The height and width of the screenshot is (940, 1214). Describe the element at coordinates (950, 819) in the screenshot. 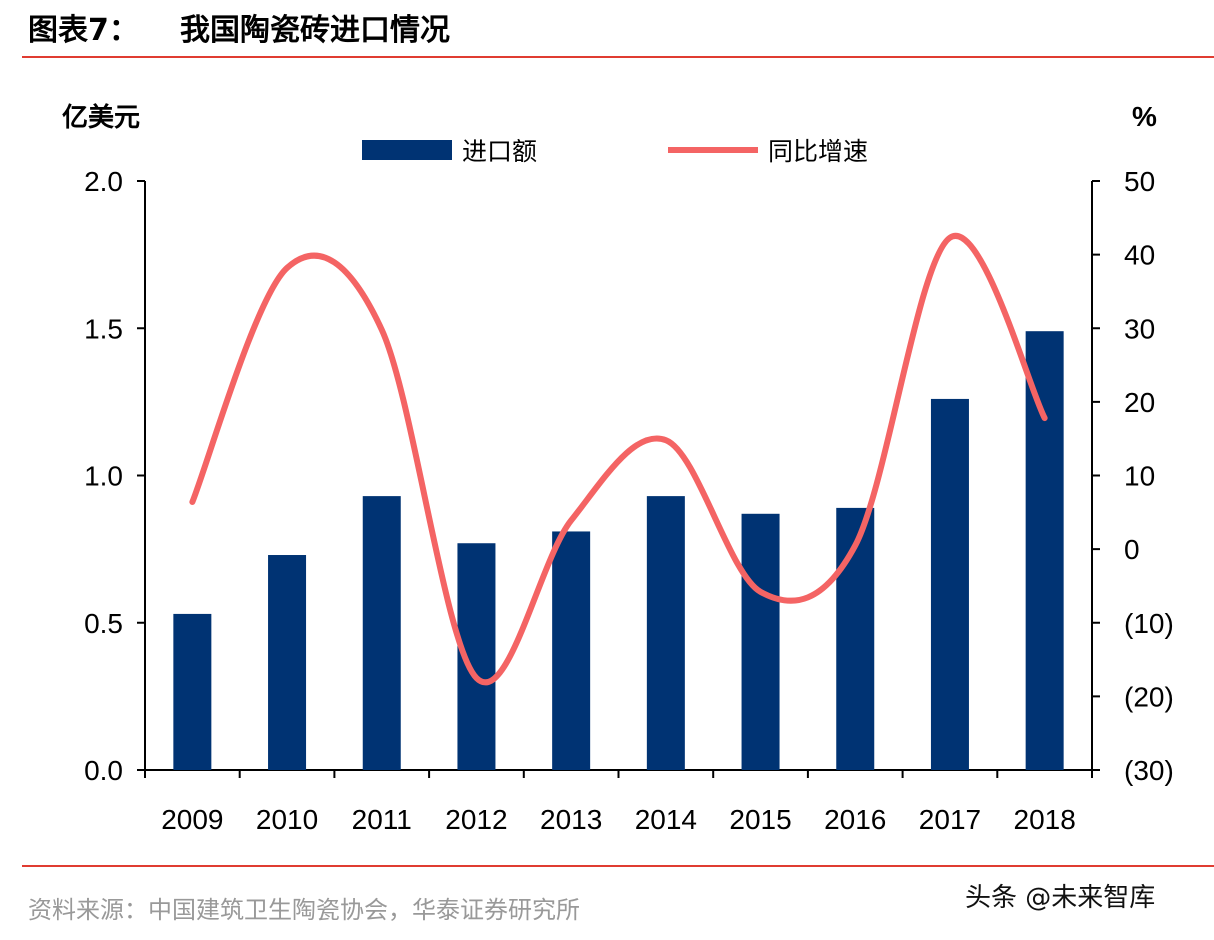

I see `x-tick-label: 2017` at that location.